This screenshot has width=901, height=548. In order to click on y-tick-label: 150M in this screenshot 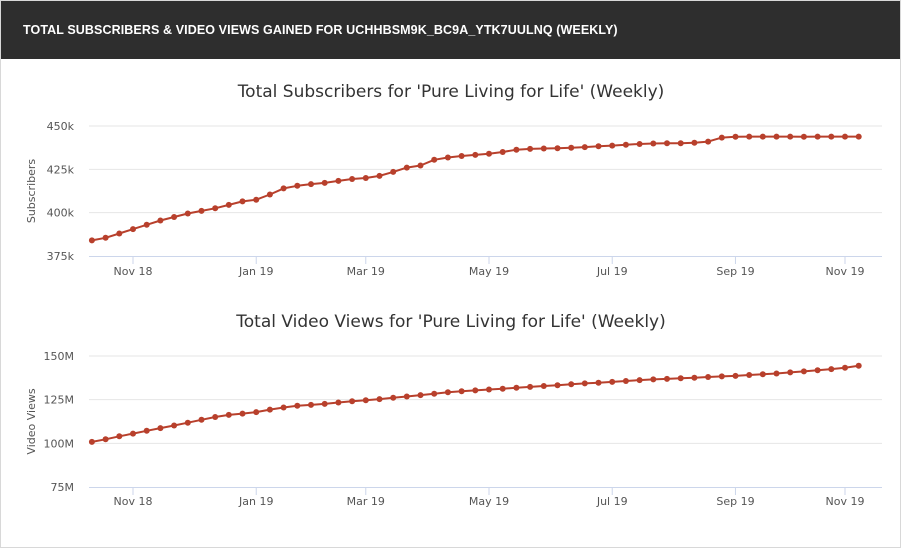, I will do `click(59, 356)`.